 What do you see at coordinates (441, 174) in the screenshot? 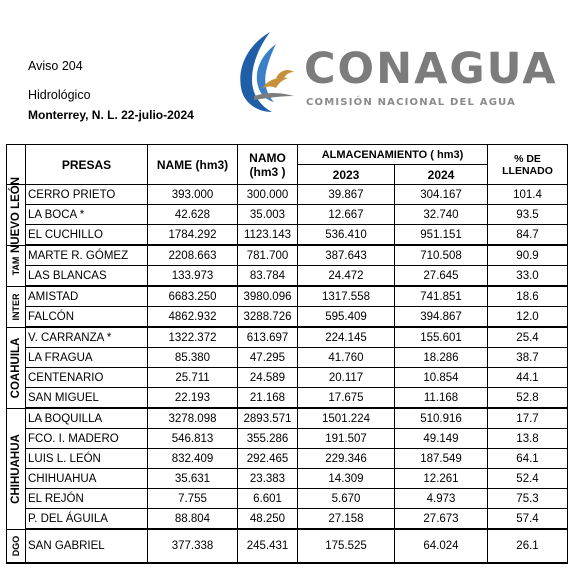
I see `year-2024-header: 2024` at bounding box center [441, 174].